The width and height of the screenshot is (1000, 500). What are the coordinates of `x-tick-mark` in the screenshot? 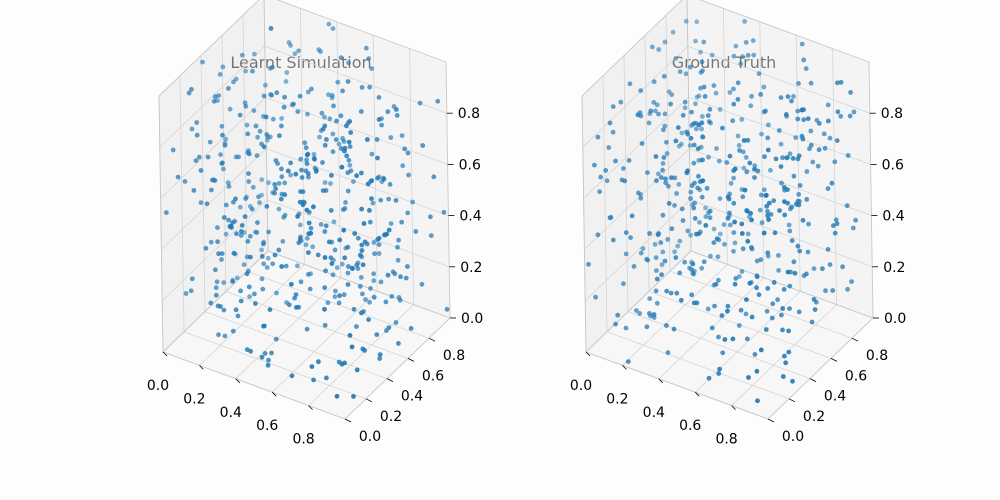 It's located at (697, 394).